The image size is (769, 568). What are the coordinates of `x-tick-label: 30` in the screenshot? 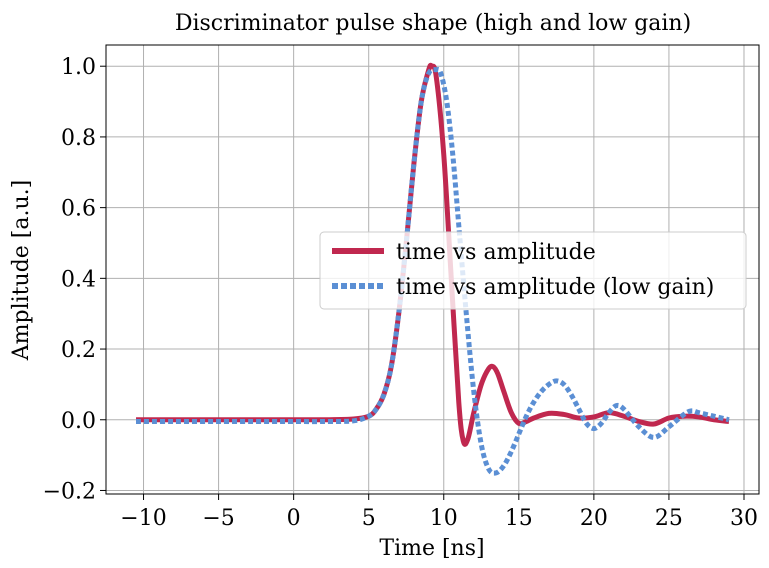 It's located at (744, 518).